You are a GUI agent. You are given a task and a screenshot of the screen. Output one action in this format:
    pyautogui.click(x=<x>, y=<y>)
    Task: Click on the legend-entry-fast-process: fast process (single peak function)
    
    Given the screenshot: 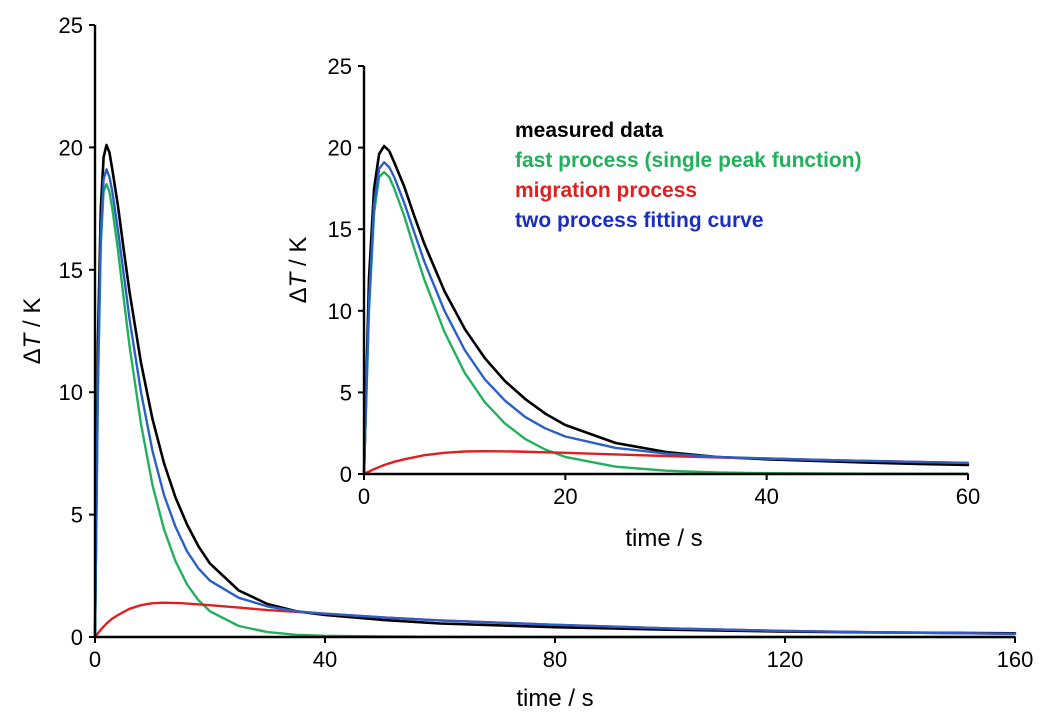 What is the action you would take?
    pyautogui.click(x=688, y=160)
    